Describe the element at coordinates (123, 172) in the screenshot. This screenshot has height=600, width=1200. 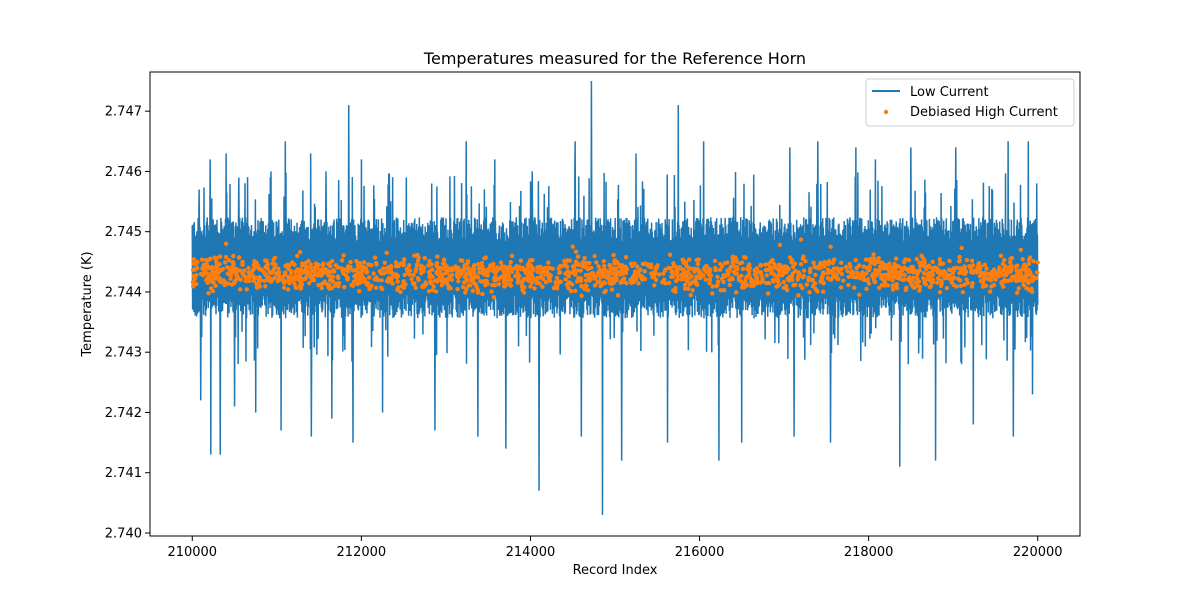
I see `y-tick-label: 2.746` at that location.